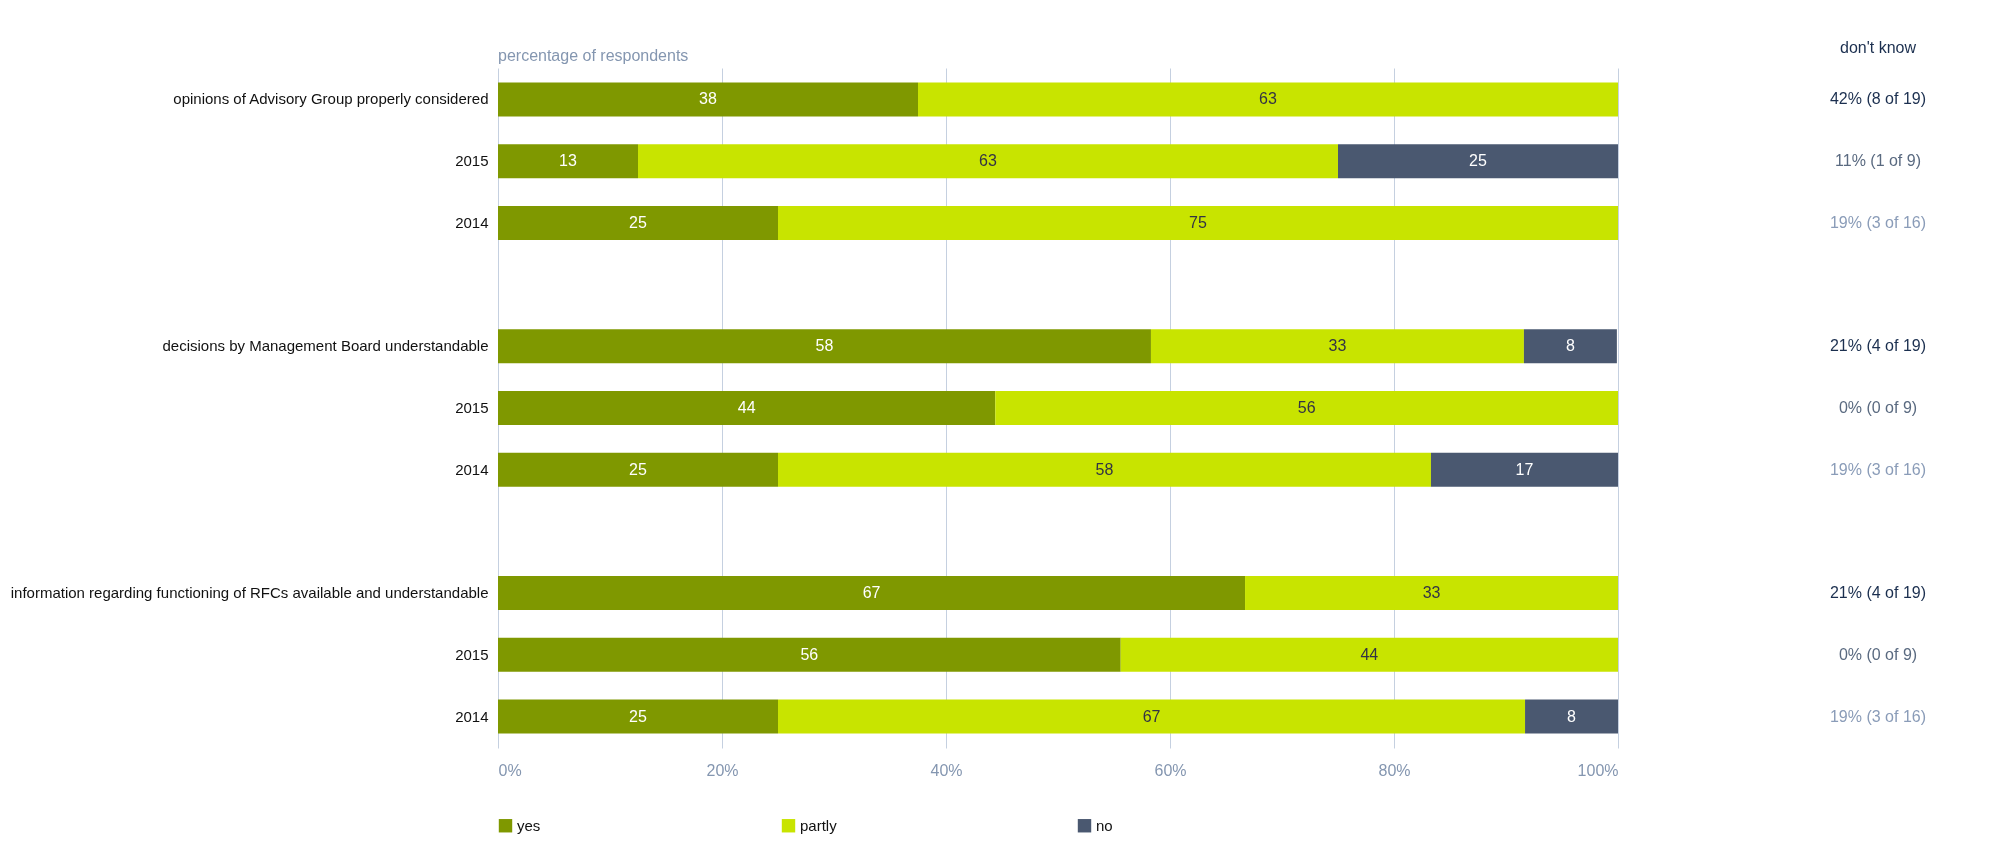 The height and width of the screenshot is (845, 1989). What do you see at coordinates (1170, 770) in the screenshot?
I see `x-tick-label: 60%` at bounding box center [1170, 770].